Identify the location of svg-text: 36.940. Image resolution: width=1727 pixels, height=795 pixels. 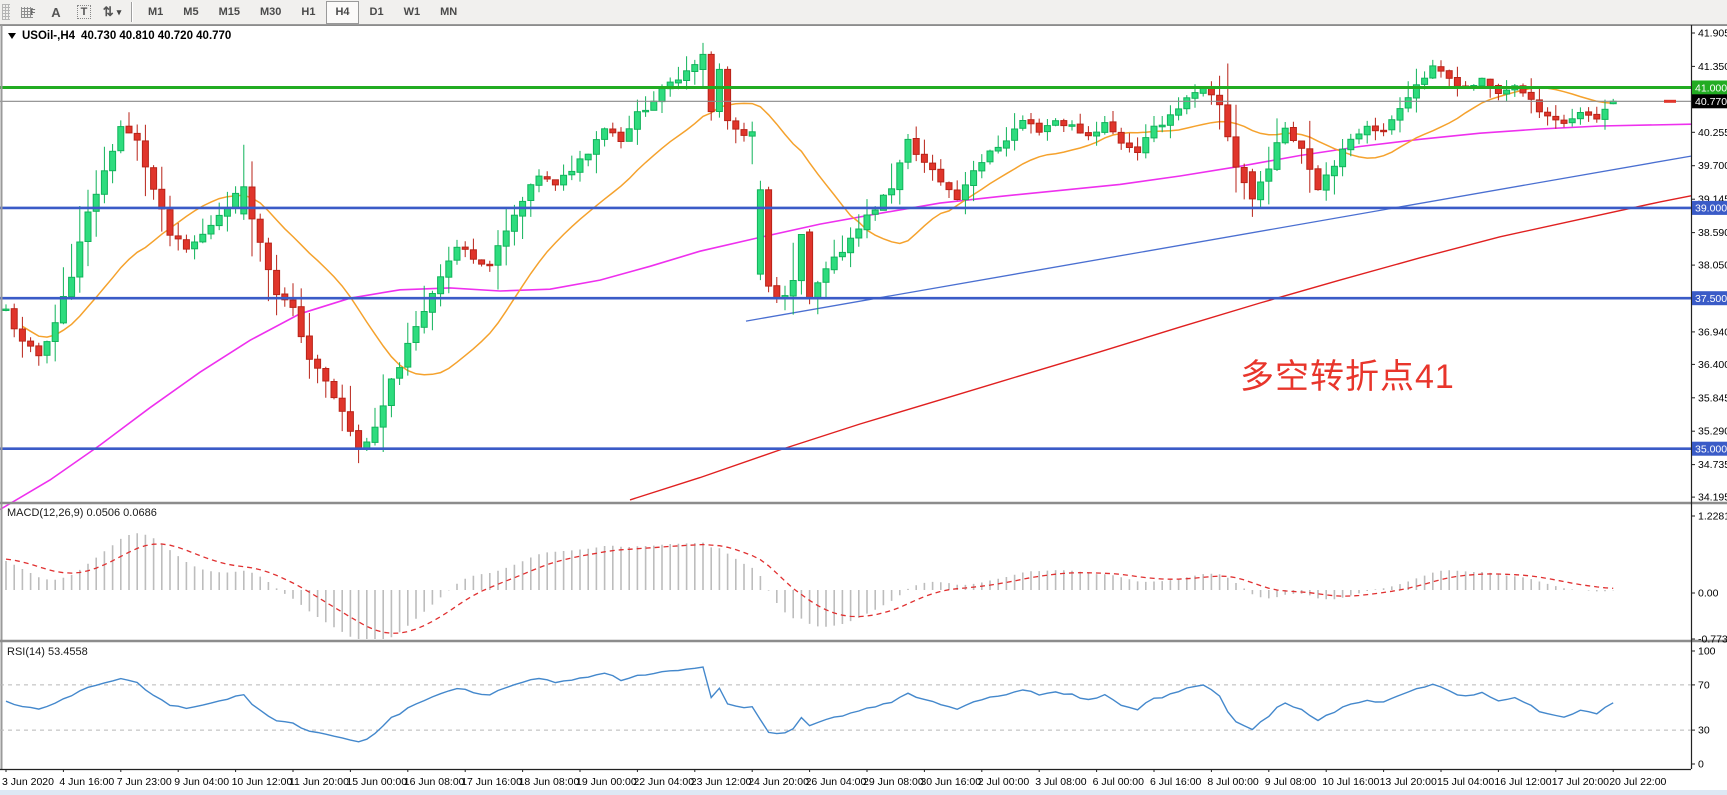
(1712, 332).